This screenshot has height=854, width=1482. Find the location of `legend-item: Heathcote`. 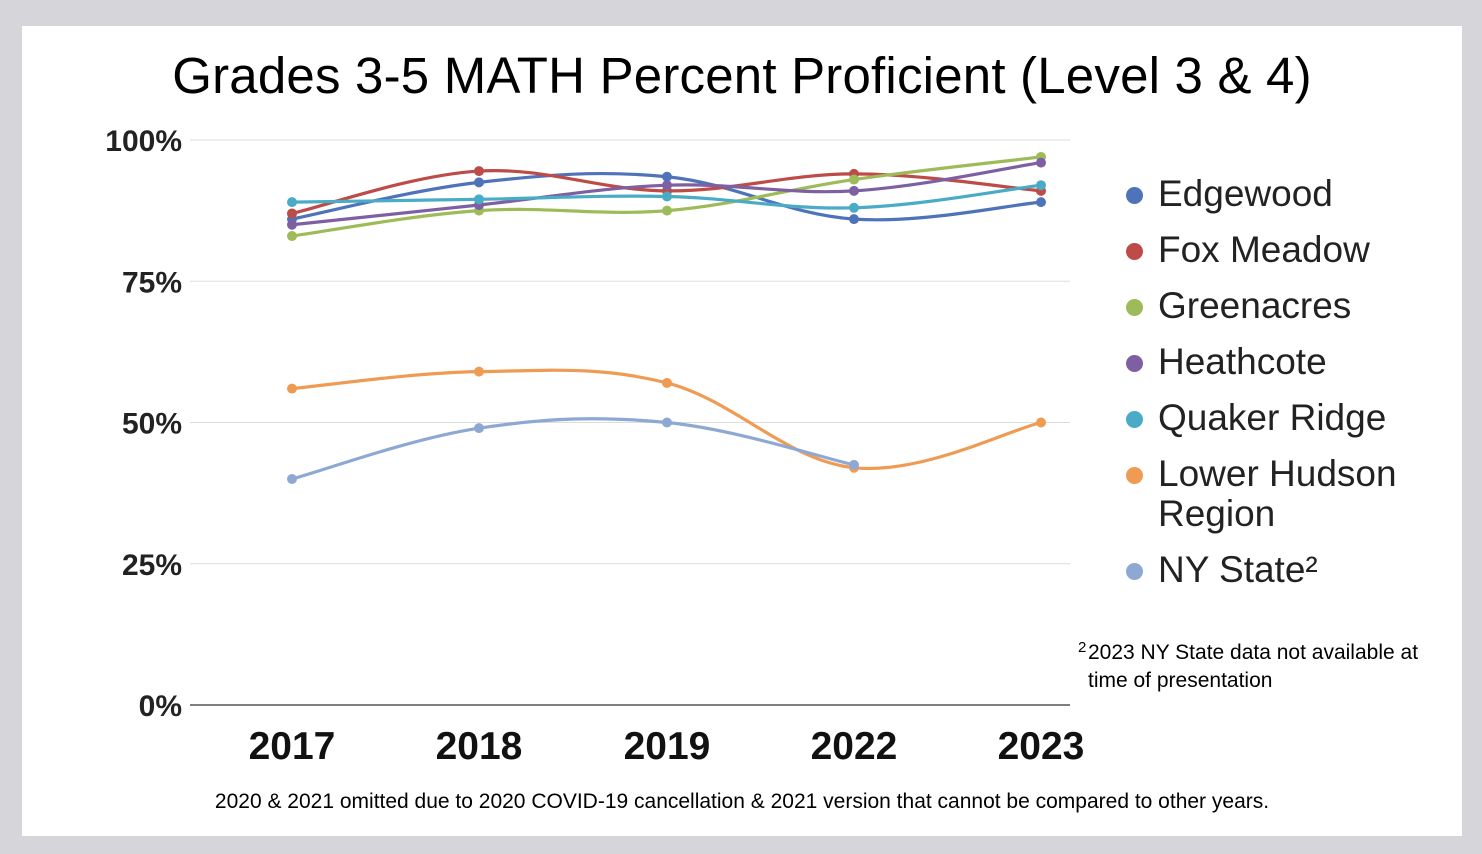

legend-item: Heathcote is located at coordinates (1291, 362).